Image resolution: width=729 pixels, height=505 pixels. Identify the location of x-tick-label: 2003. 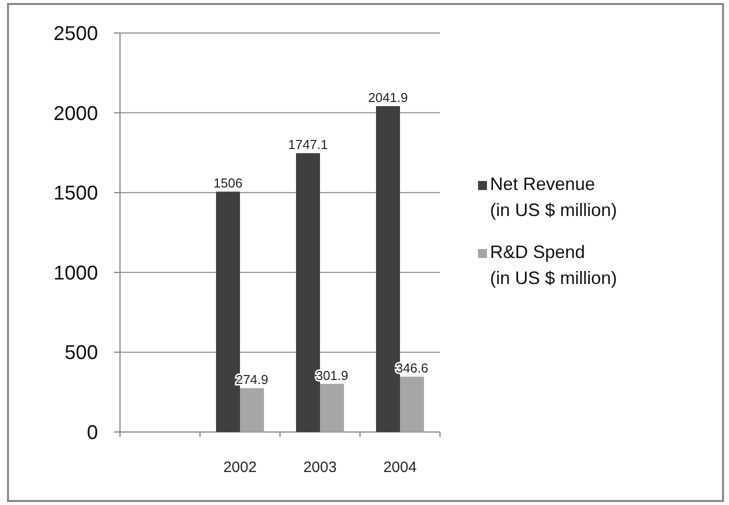
(320, 467).